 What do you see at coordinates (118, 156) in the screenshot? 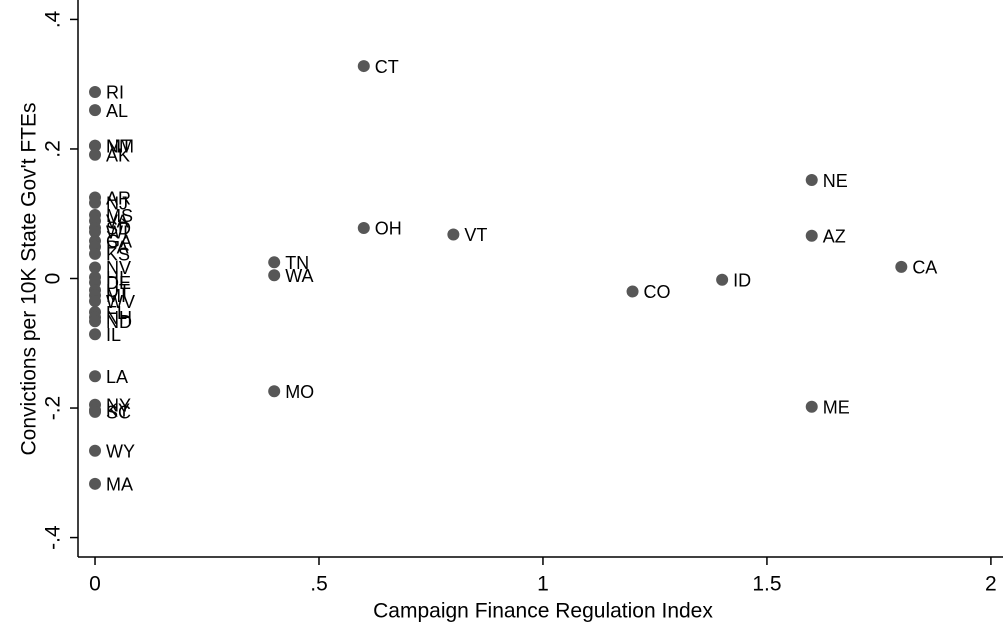
I see `point-label: AK` at bounding box center [118, 156].